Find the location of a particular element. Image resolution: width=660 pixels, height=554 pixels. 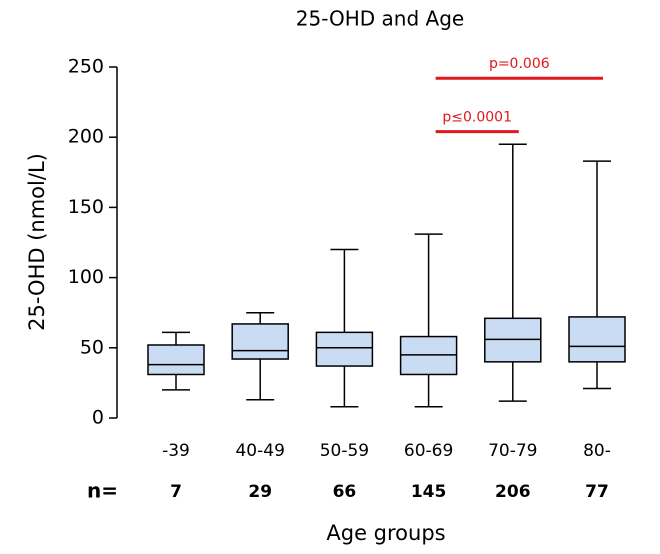

x-tick-label: -39 is located at coordinates (176, 451).